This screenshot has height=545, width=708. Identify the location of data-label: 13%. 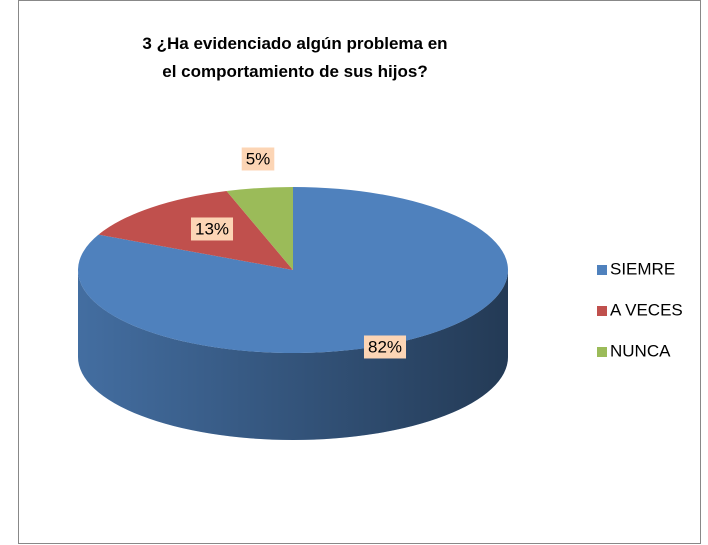
(212, 228).